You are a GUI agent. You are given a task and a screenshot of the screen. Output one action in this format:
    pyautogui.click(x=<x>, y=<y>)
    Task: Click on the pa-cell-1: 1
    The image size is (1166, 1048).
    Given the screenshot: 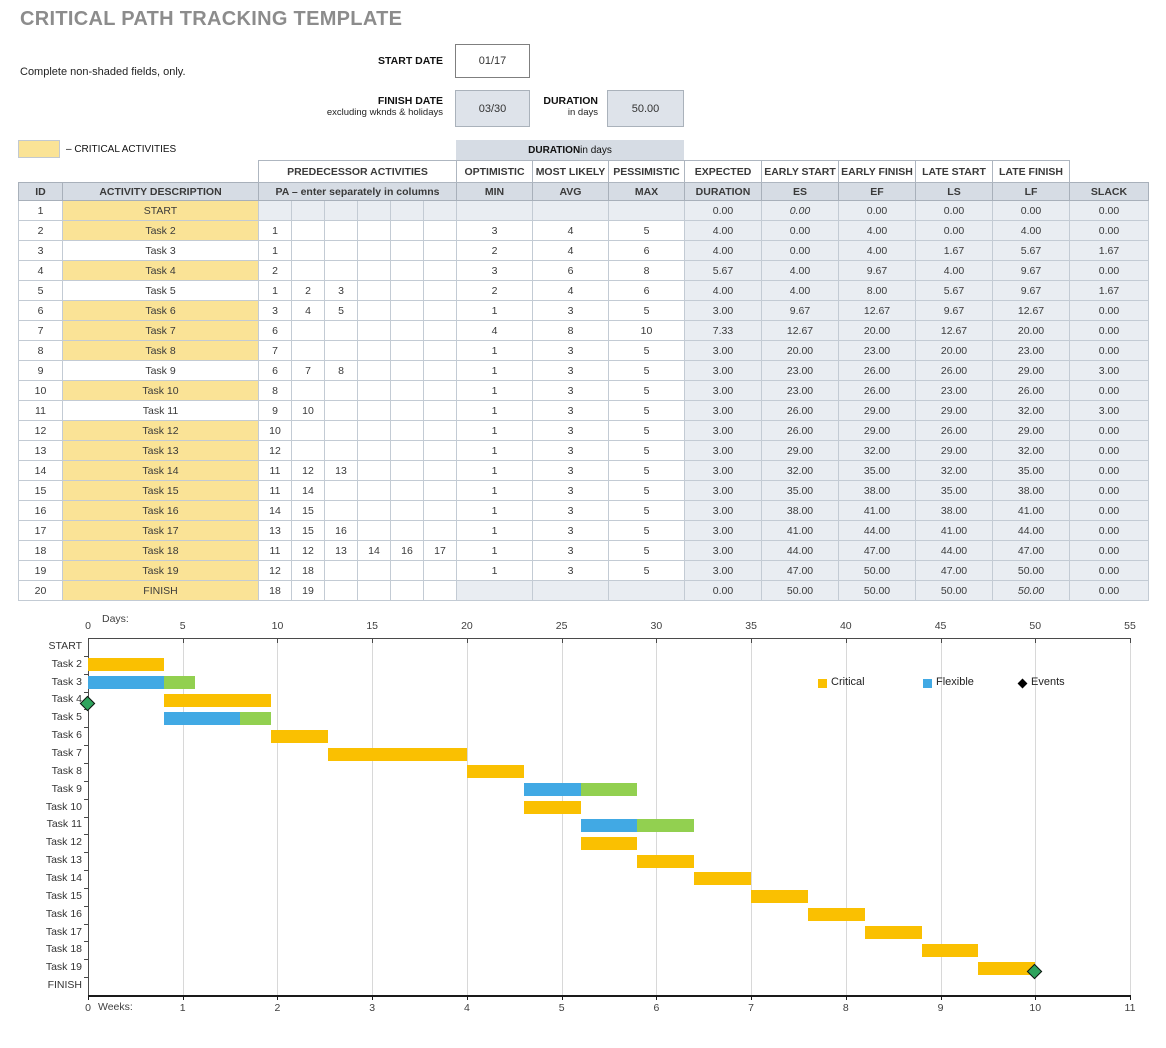 What is the action you would take?
    pyautogui.click(x=275, y=250)
    